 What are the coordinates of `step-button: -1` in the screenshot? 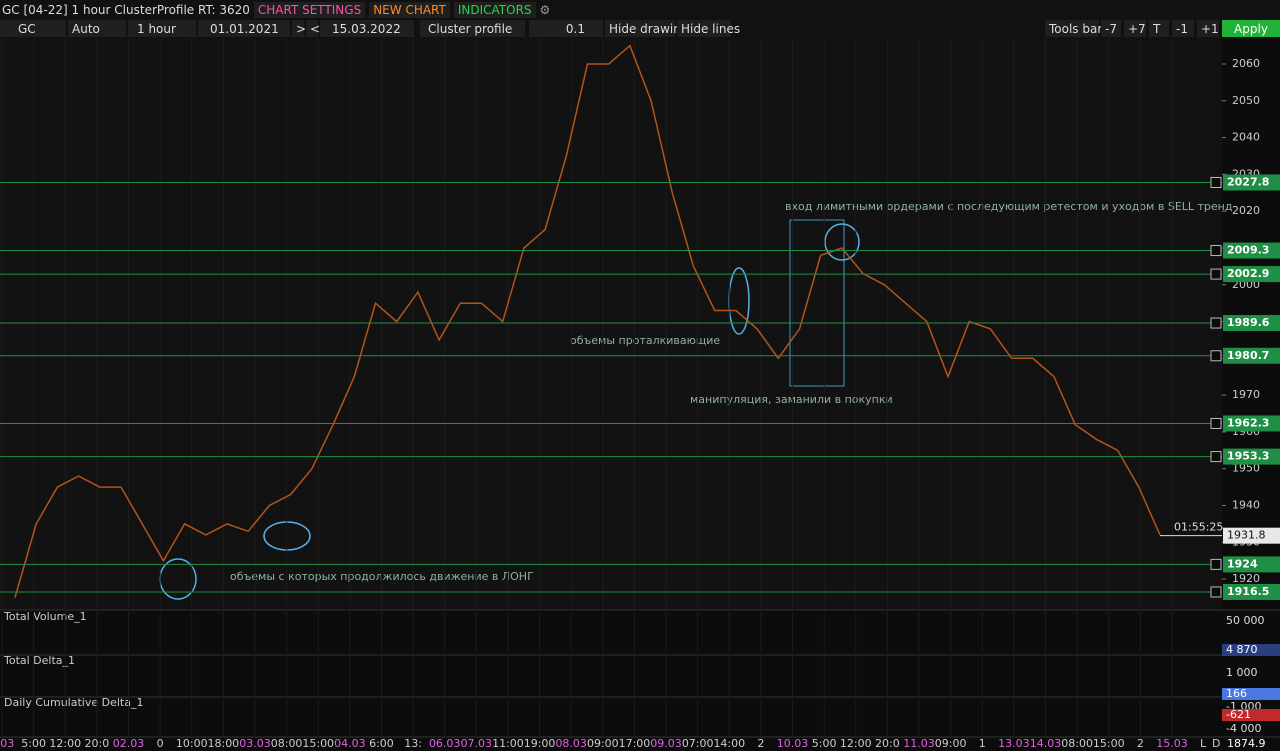 It's located at (1183, 28).